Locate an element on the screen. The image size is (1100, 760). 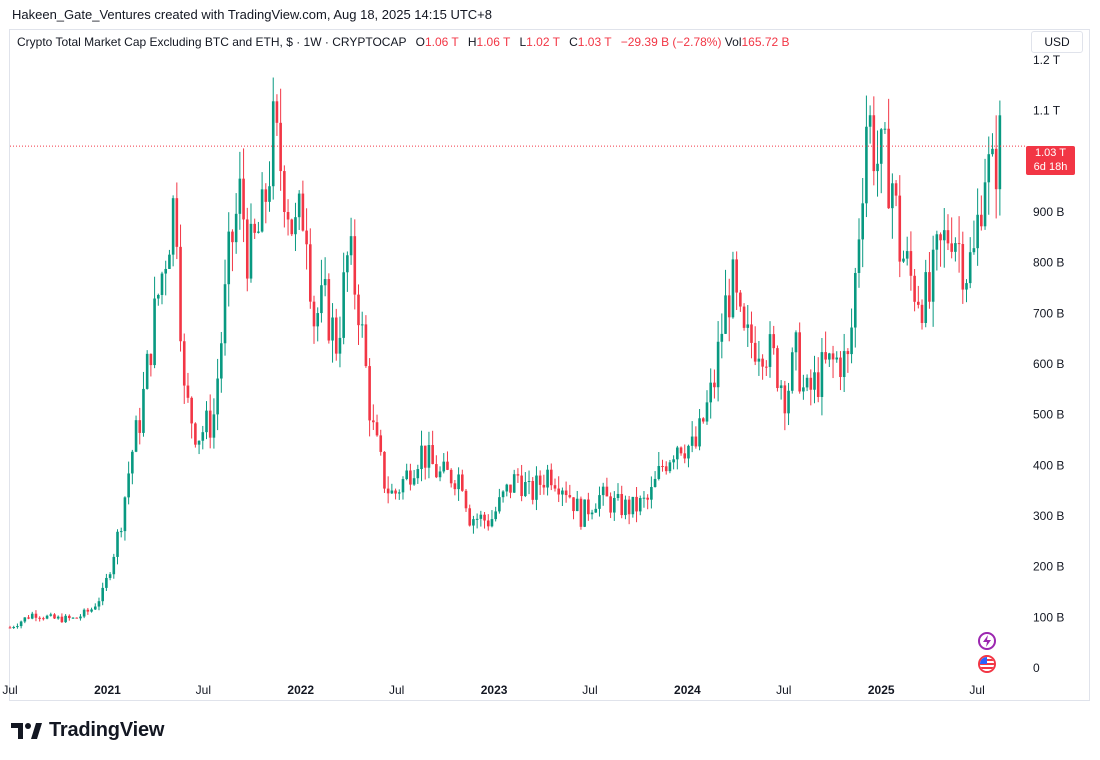
y-tick-label: 0 is located at coordinates (1036, 668).